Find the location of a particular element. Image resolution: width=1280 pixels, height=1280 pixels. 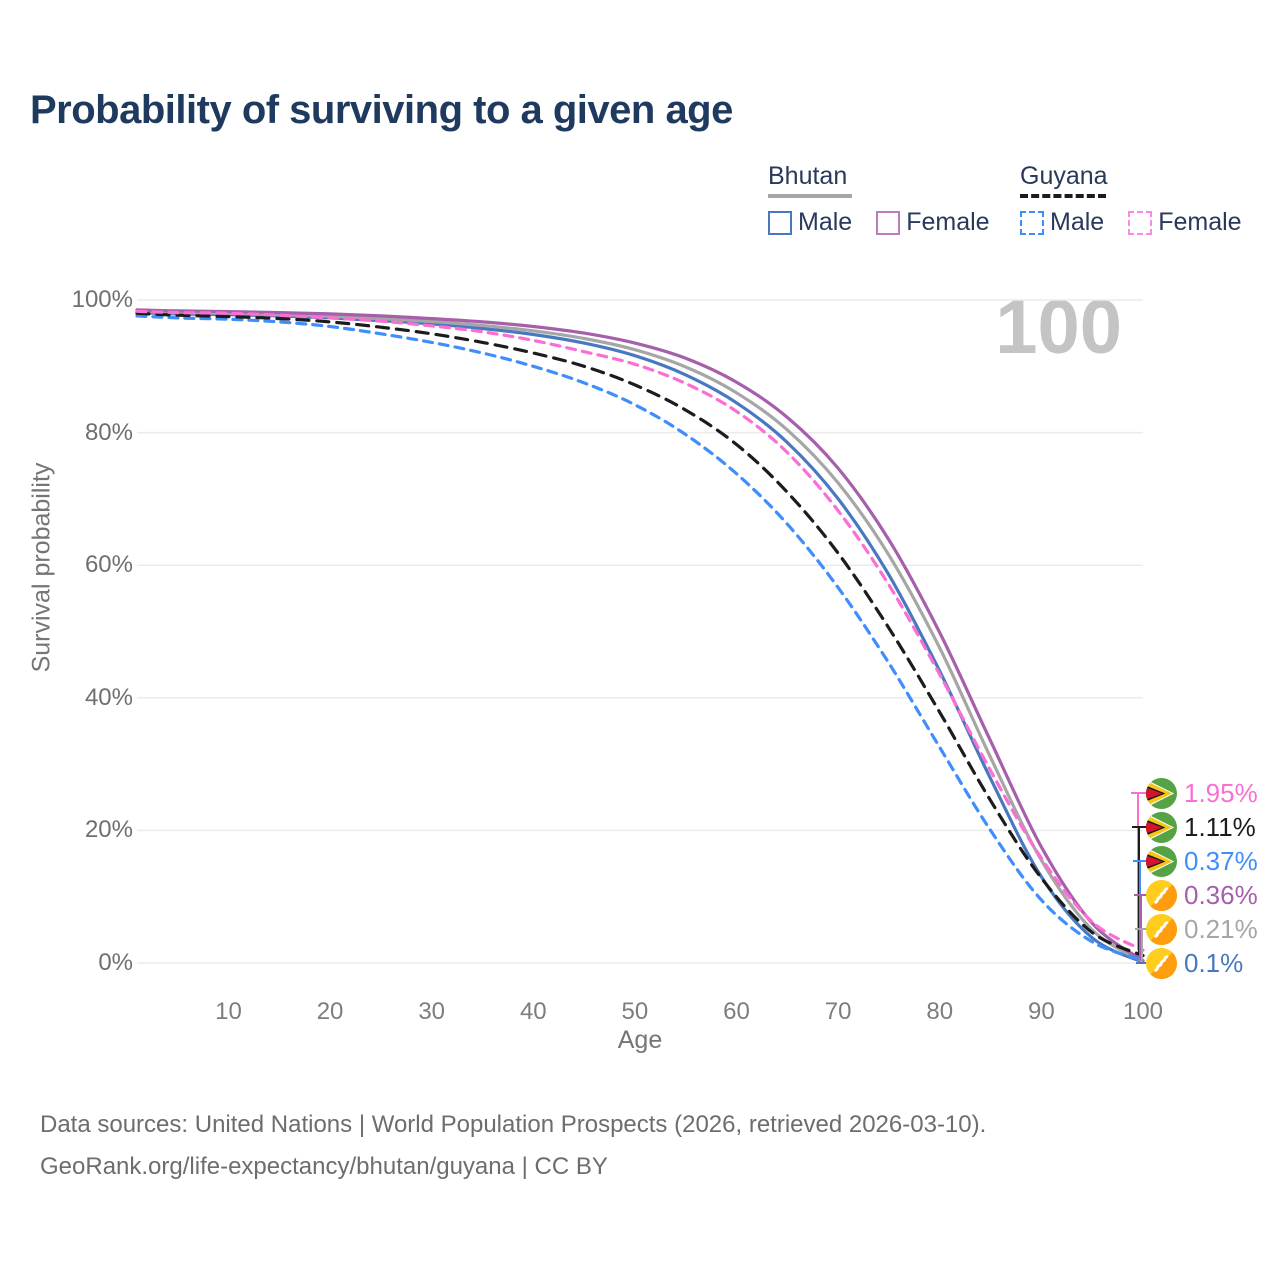

legend-item-guyana-female: Female is located at coordinates (1185, 222).